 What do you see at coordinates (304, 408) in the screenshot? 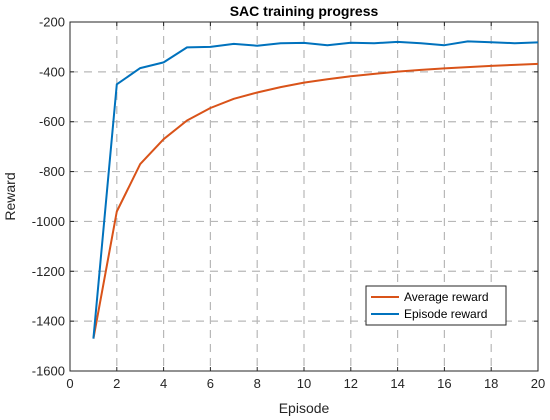
I see `x-axis-label: Episode` at bounding box center [304, 408].